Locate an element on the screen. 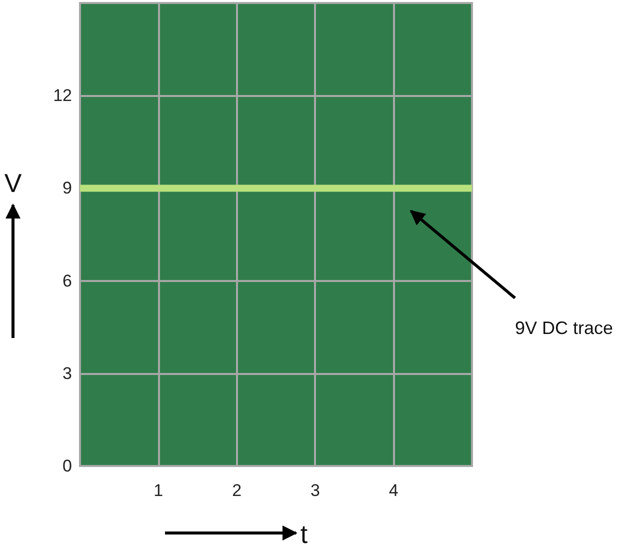 This screenshot has width=627, height=547. x-tick-label: 1 is located at coordinates (159, 490).